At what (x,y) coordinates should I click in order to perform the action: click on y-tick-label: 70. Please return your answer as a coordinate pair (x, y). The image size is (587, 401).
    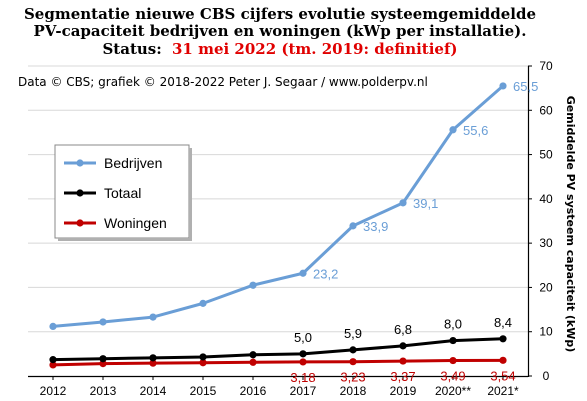
    Looking at the image, I should click on (546, 66).